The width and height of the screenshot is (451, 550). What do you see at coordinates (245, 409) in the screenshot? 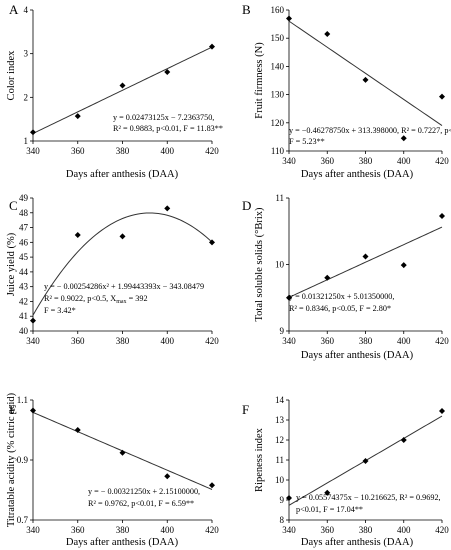
I see `panel-label: F` at bounding box center [245, 409].